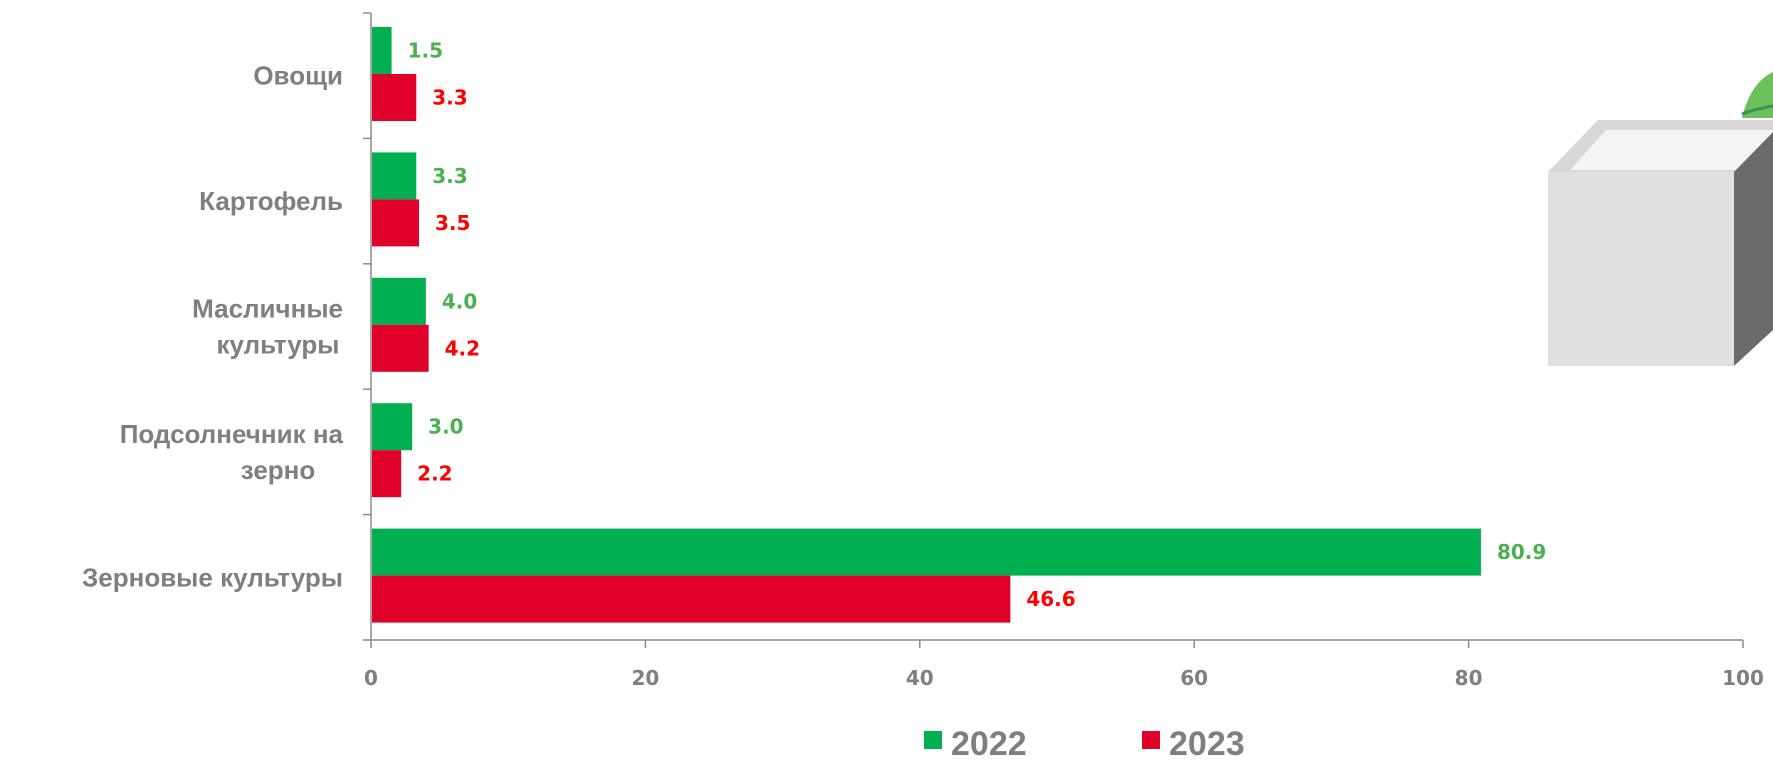 Image resolution: width=1773 pixels, height=773 pixels. Describe the element at coordinates (1151, 740) in the screenshot. I see `legend-swatch-2023` at that location.